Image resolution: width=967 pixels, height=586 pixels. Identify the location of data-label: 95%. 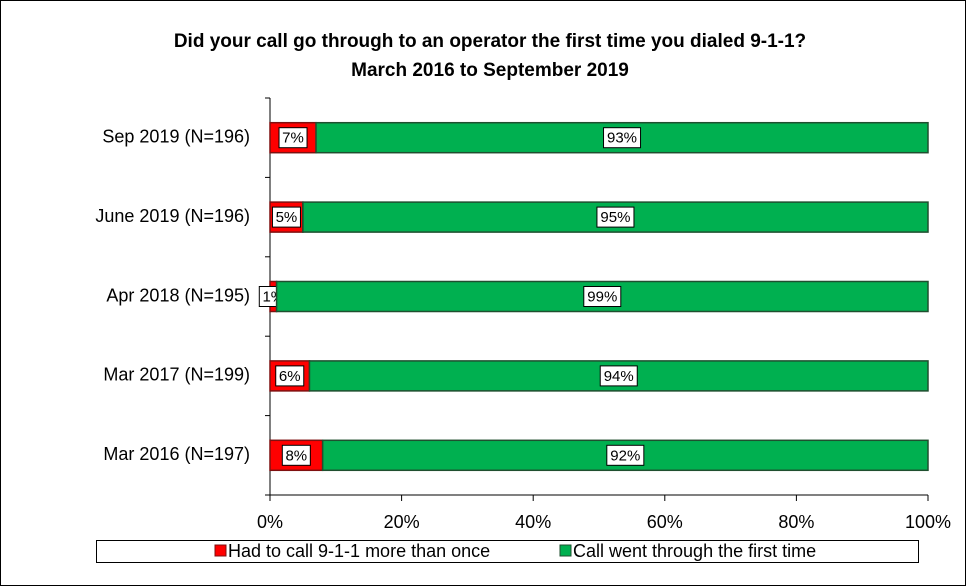
(615, 217).